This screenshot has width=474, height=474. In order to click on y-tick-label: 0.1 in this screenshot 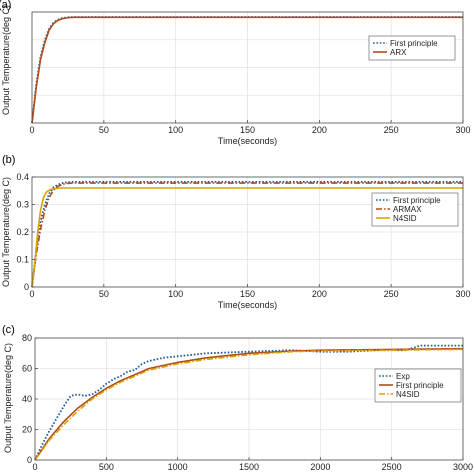, I will do `click(22, 260)`.